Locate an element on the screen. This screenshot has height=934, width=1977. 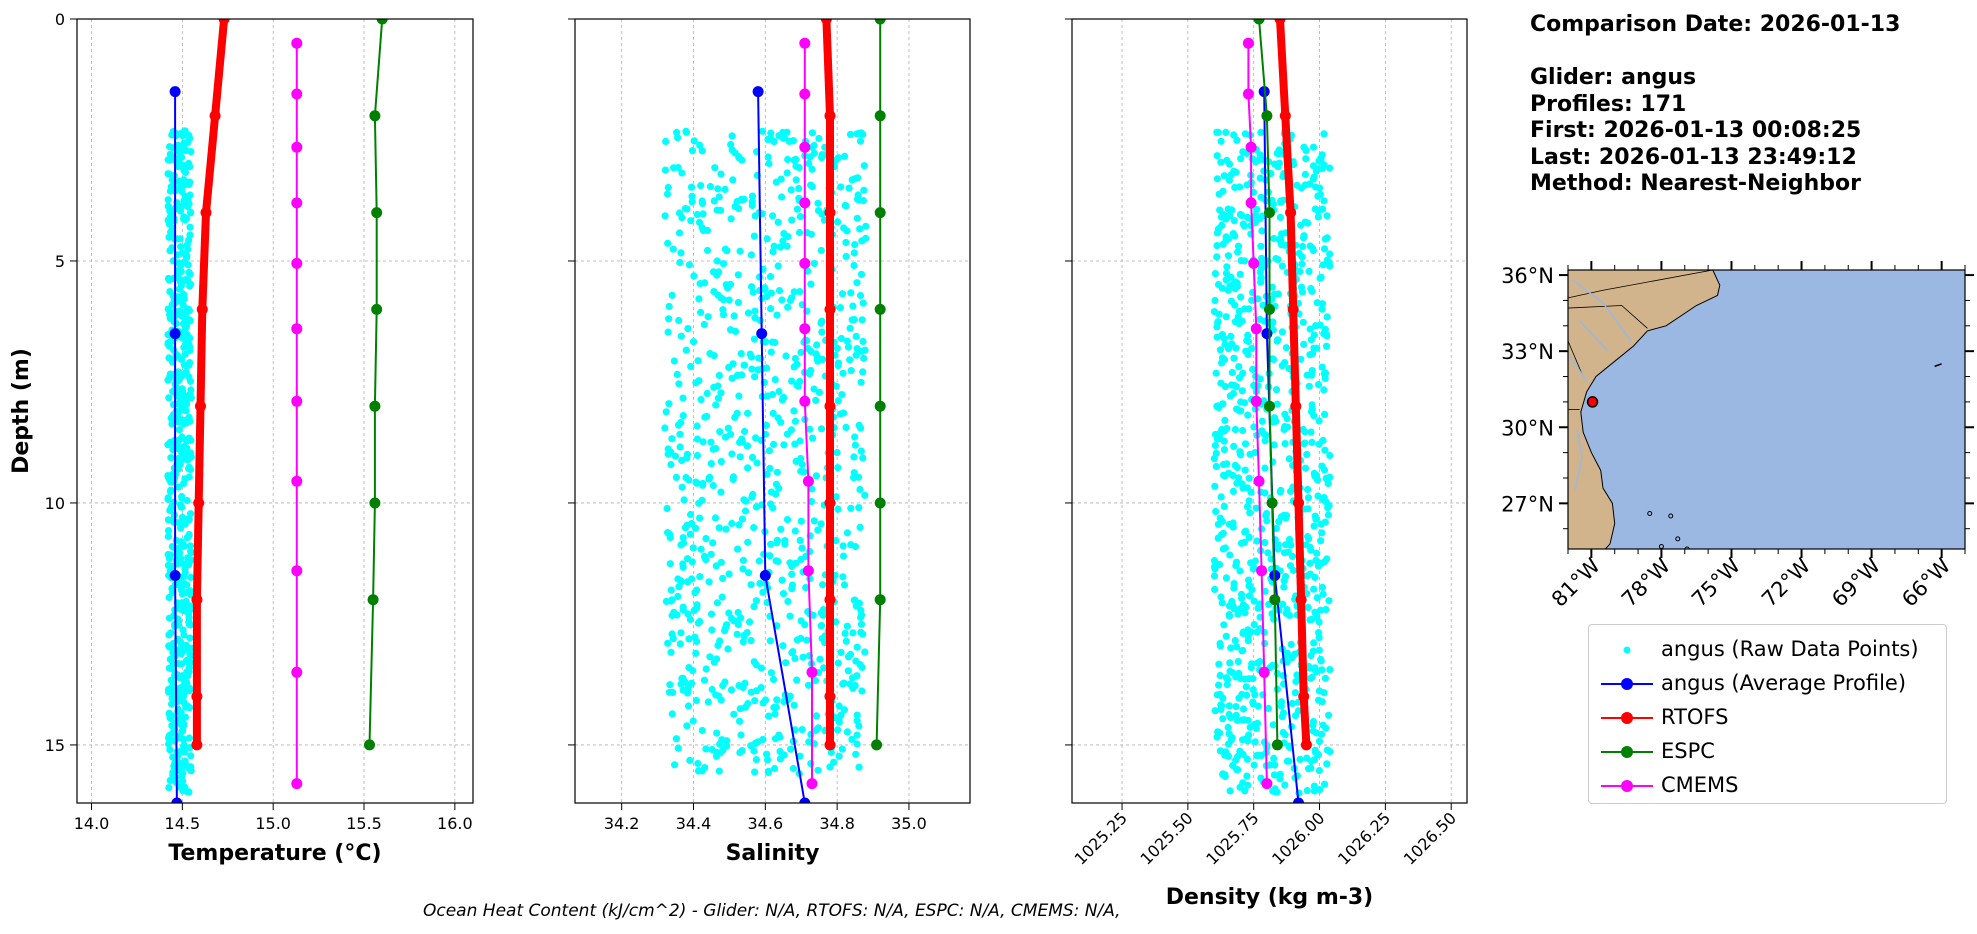
espc-profile-marker is located at coordinates (1269, 309).